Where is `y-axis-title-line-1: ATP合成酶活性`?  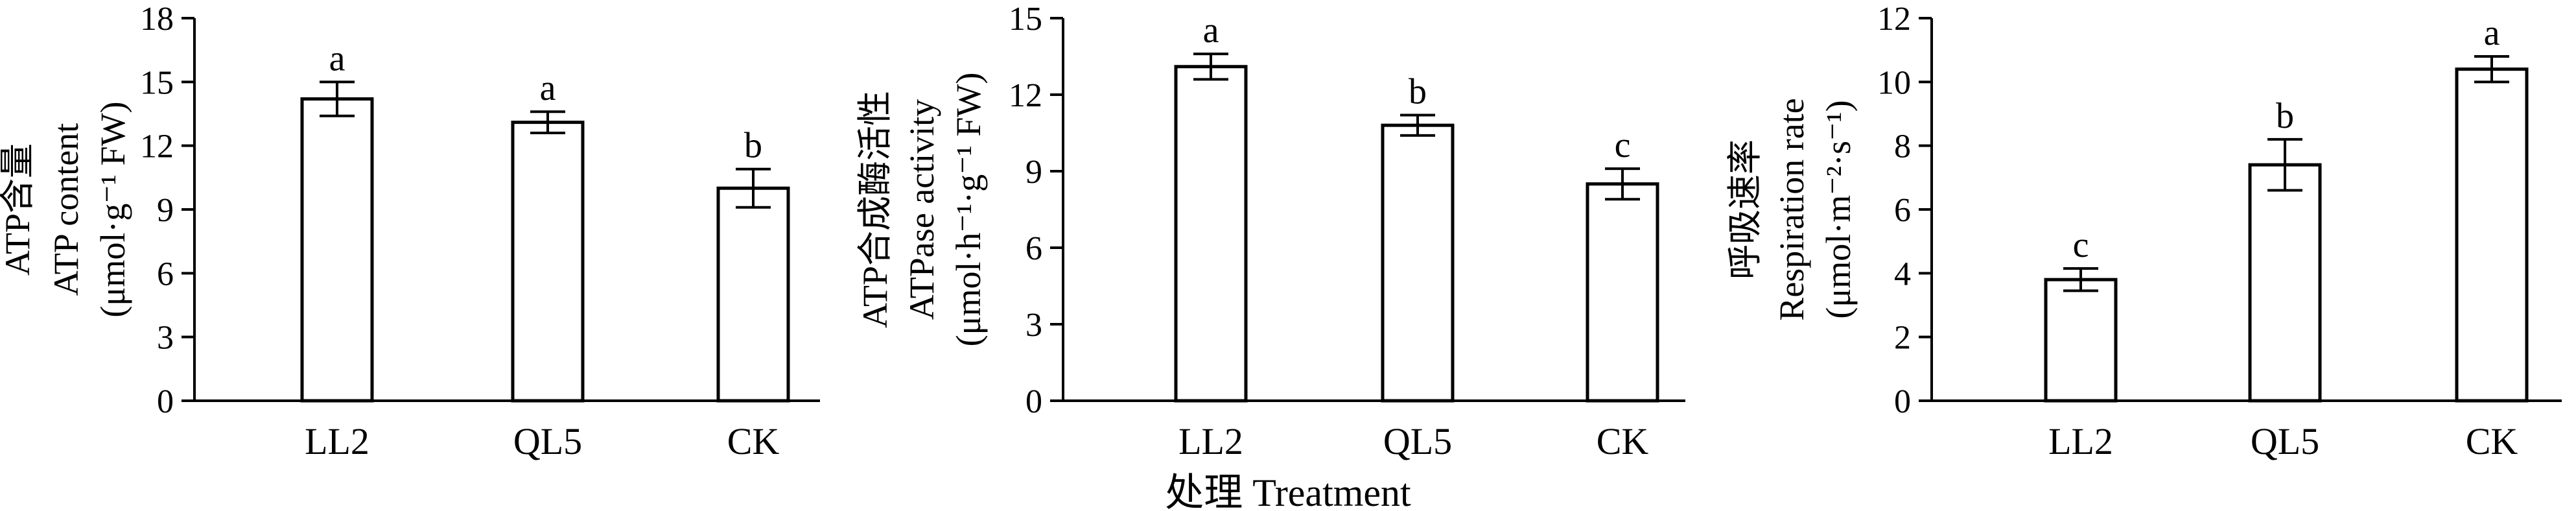
y-axis-title-line-1: ATP合成酶活性 is located at coordinates (875, 209).